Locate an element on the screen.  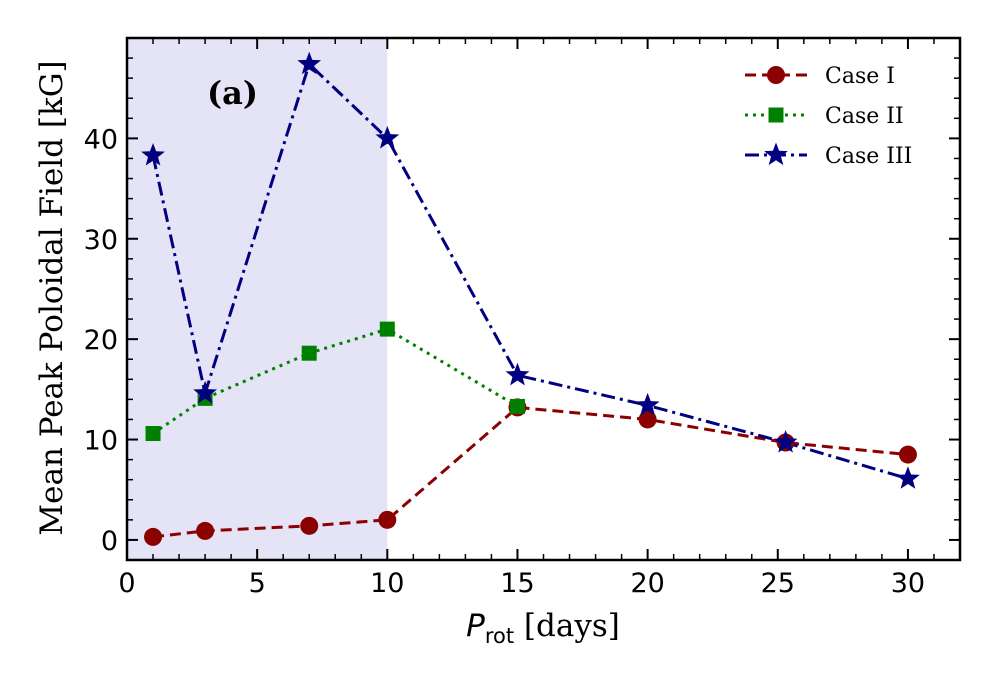
panel-label: (a) is located at coordinates (232, 93).